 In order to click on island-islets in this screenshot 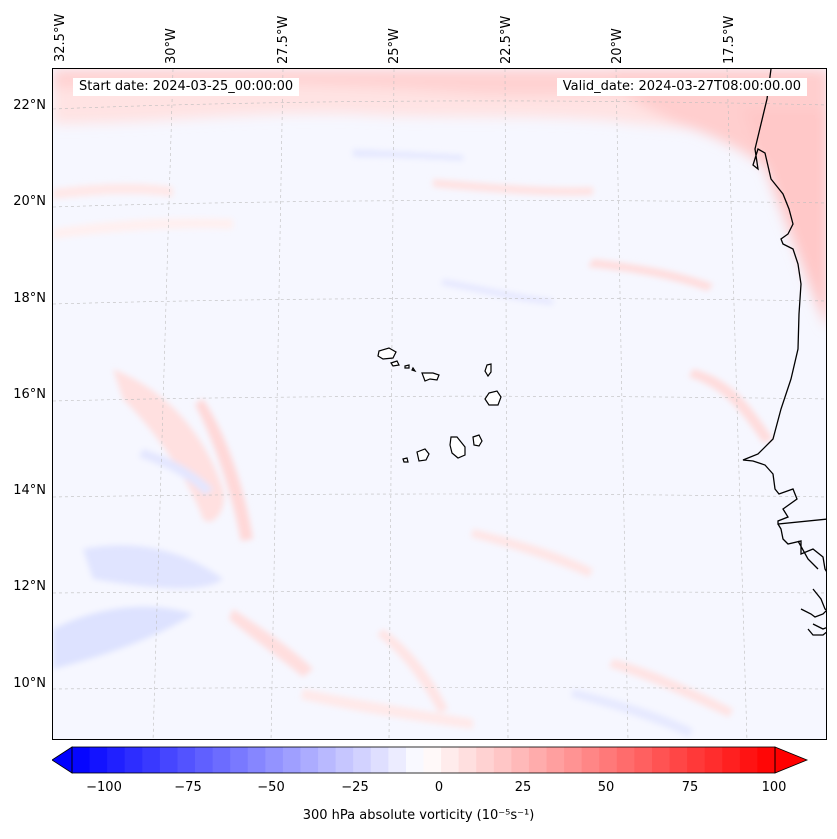, I will do `click(414, 369)`.